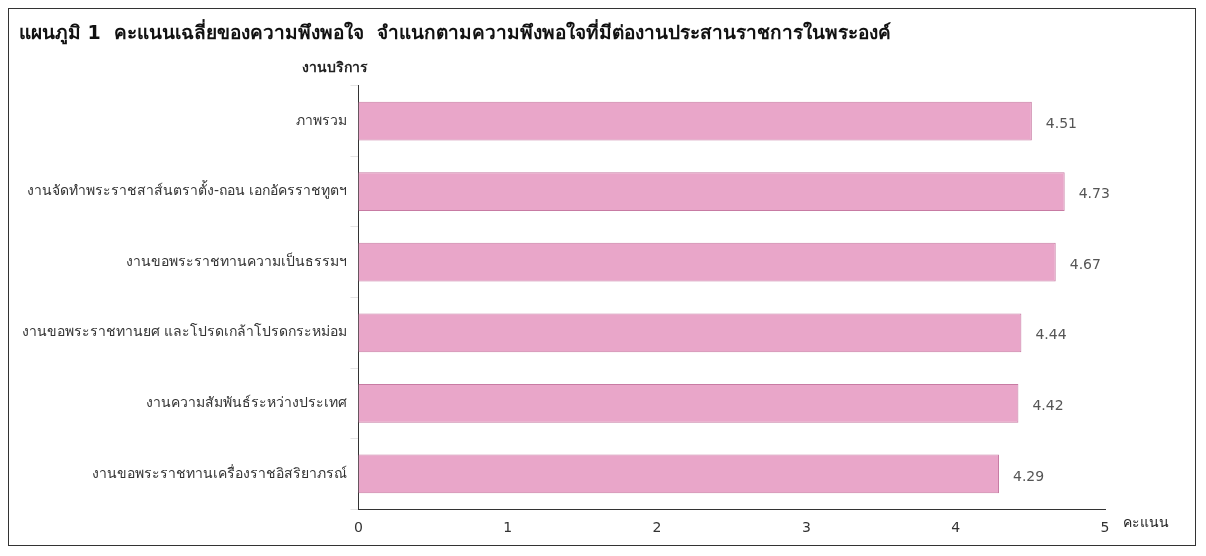 The height and width of the screenshot is (556, 1206). What do you see at coordinates (657, 527) in the screenshot?
I see `x-tick-label: 2` at bounding box center [657, 527].